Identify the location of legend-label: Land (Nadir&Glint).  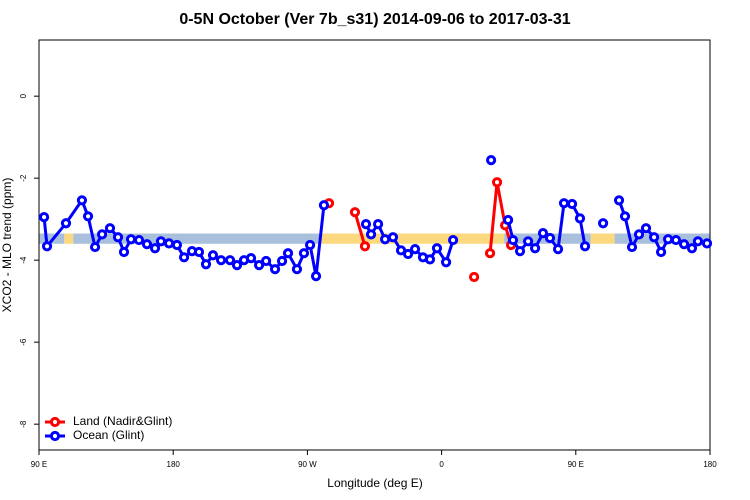
(122, 421).